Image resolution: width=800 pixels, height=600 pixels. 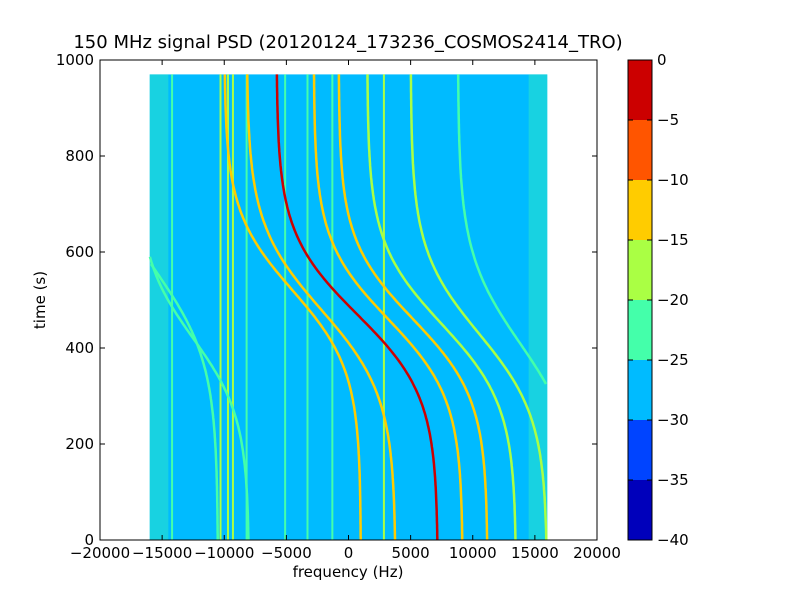 I want to click on x-axis-label: frequency (Hz), so click(x=348, y=572).